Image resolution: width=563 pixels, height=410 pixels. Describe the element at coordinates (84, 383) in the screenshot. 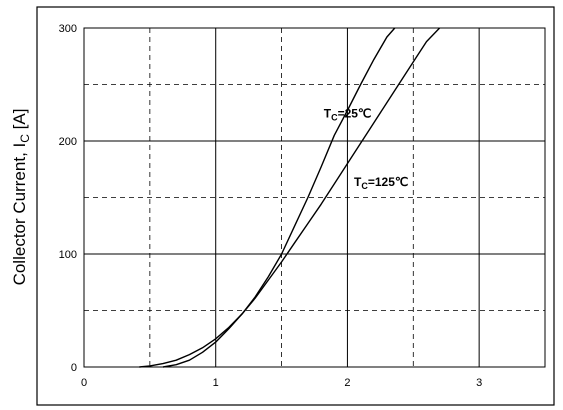

I see `x-tick-label: 0` at that location.